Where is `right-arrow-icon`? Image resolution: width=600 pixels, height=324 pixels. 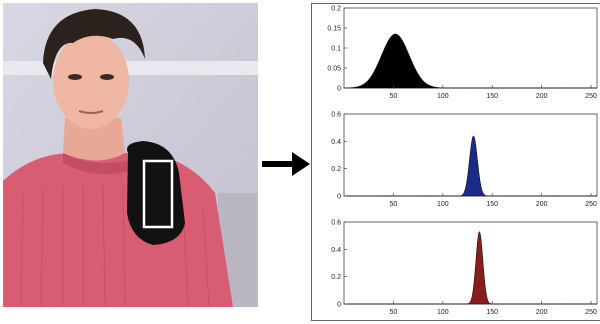 right-arrow-icon is located at coordinates (286, 164).